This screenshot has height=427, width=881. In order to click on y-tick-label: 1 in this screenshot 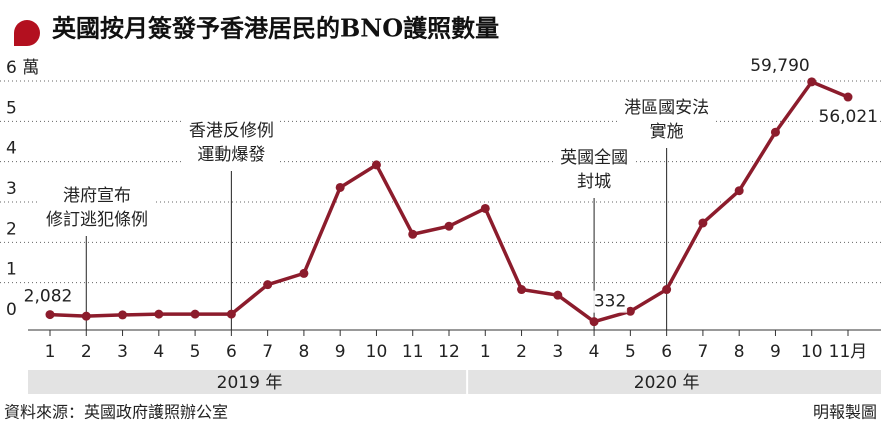, I will do `click(11, 270)`.